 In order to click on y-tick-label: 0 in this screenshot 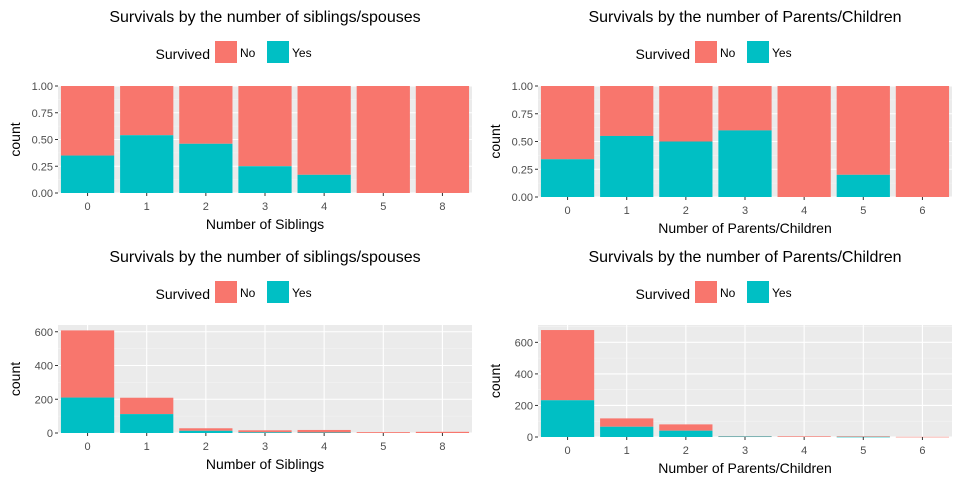, I will do `click(530, 438)`.